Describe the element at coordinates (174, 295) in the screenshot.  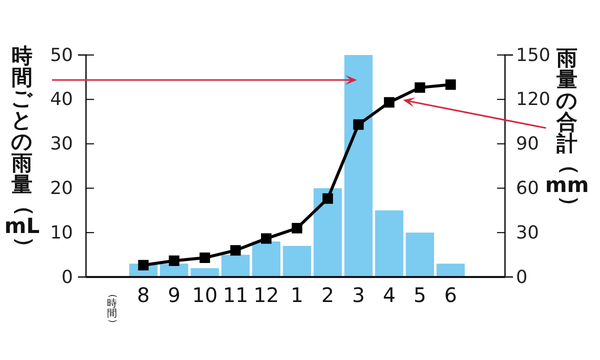
I see `x-tick-label: 9` at that location.